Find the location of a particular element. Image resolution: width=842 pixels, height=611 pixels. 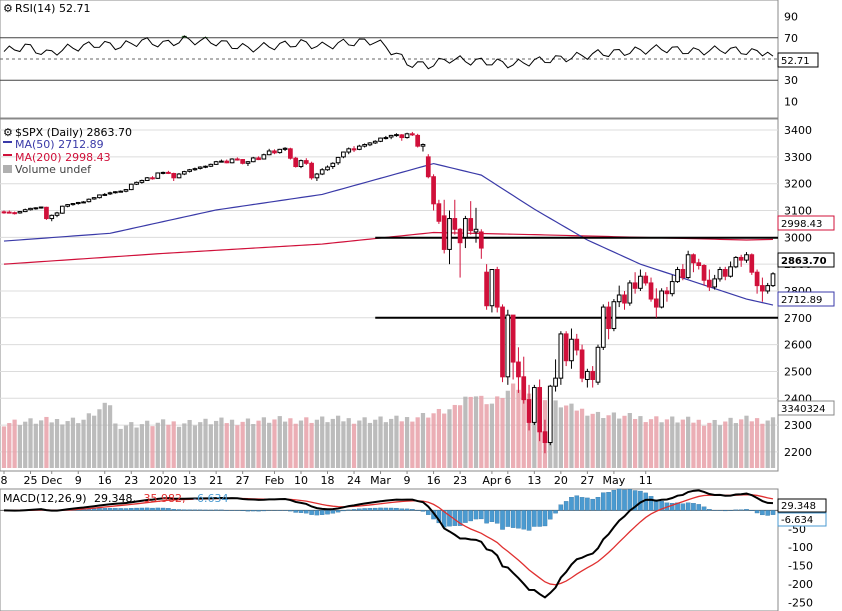

macd-header: MACD(12,26,9) 29.348, 35.982, -6.634 is located at coordinates (116, 498).